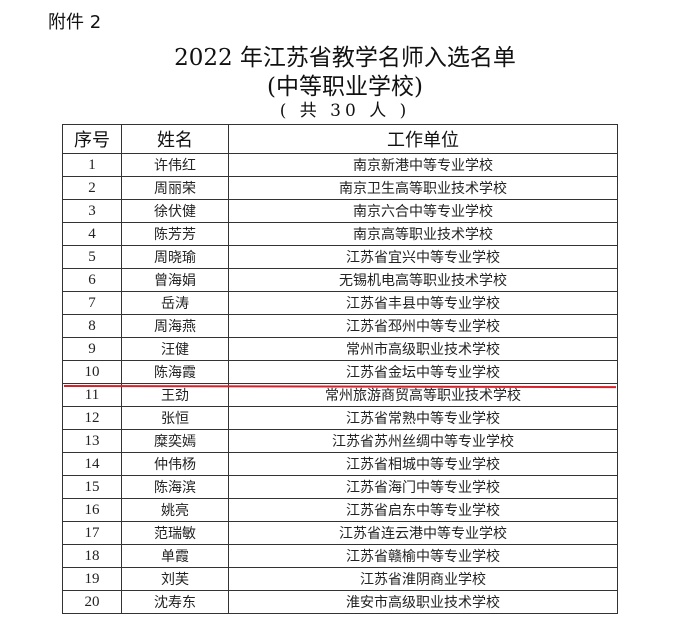 The height and width of the screenshot is (624, 680). What do you see at coordinates (175, 441) in the screenshot?
I see `name-cell: 糜奕嫣` at bounding box center [175, 441].